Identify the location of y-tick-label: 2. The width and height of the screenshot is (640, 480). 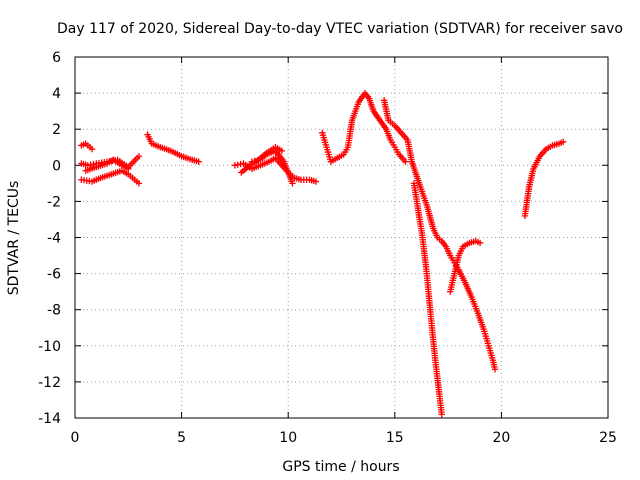
(56, 130).